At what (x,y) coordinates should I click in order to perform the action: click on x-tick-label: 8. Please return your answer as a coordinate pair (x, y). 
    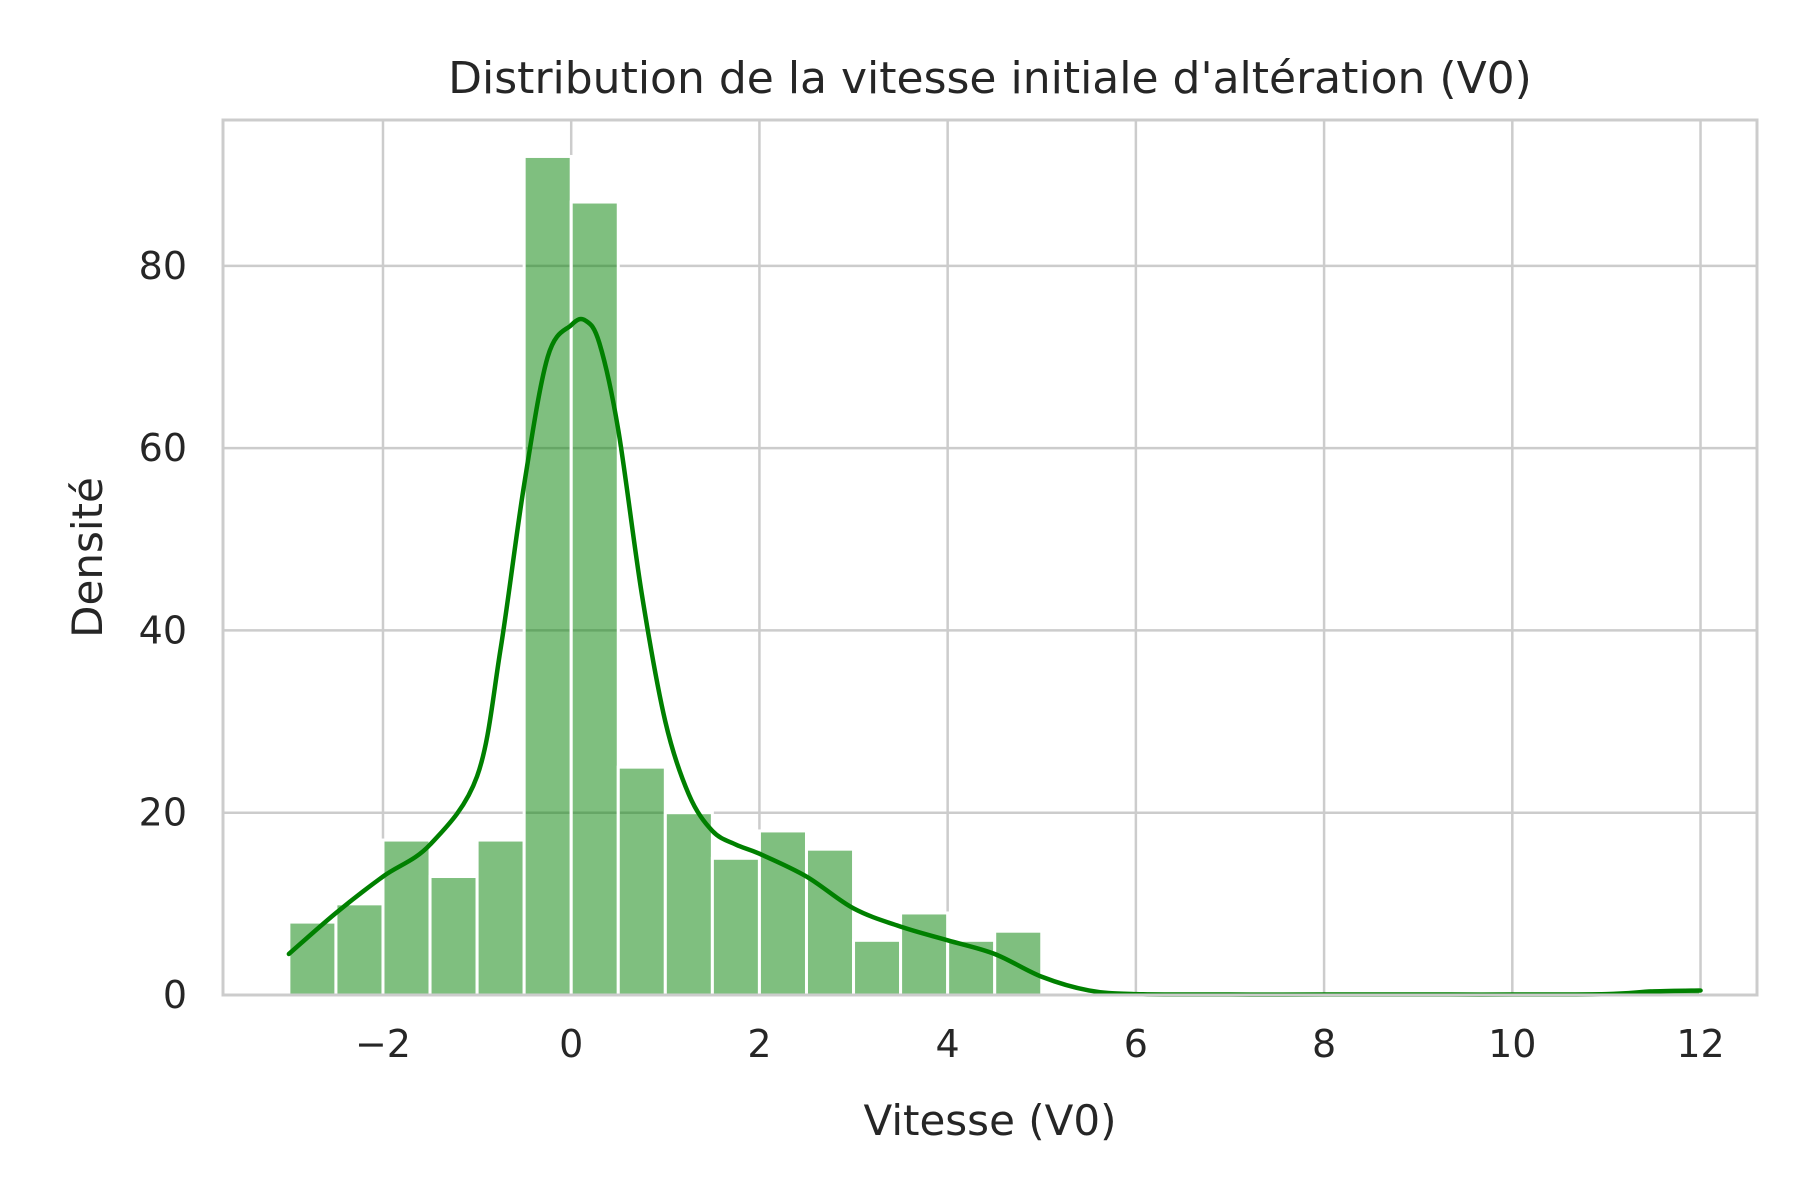
    Looking at the image, I should click on (1324, 1044).